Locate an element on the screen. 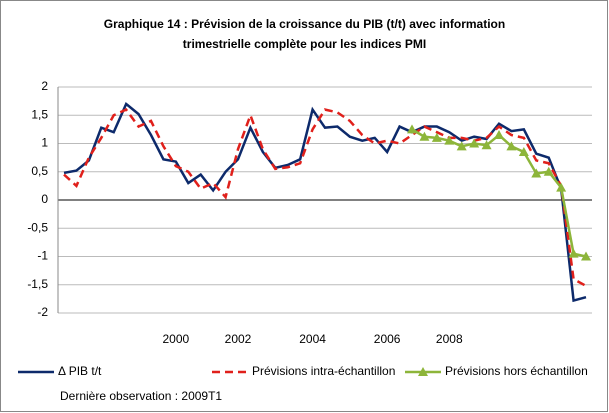  y-tick-label: 0 is located at coordinates (44, 199).